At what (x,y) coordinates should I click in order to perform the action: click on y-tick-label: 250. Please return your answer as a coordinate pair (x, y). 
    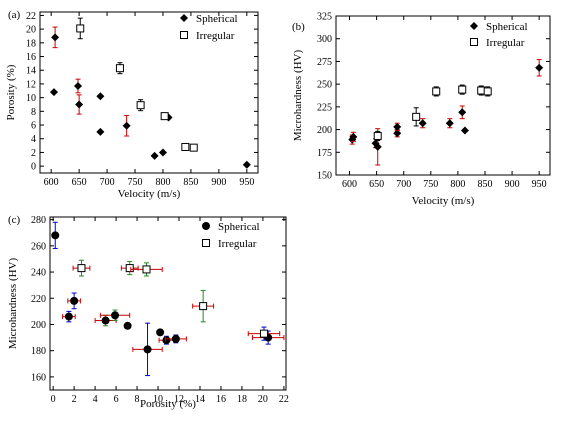
    Looking at the image, I should click on (324, 85).